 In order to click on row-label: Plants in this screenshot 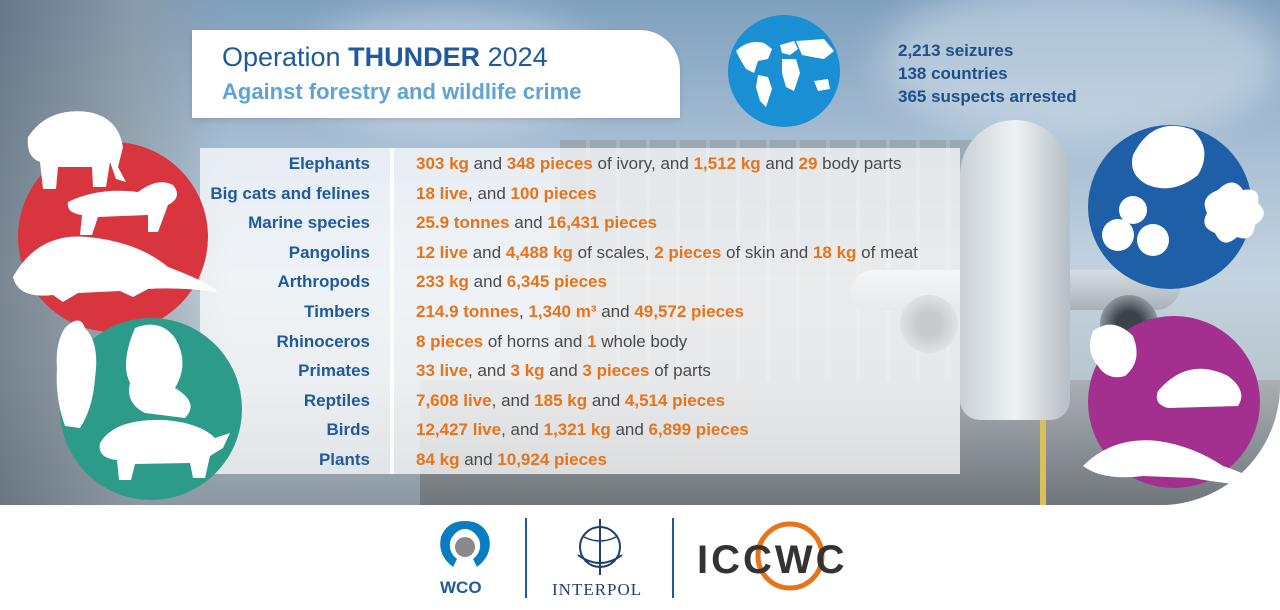, I will do `click(344, 459)`.